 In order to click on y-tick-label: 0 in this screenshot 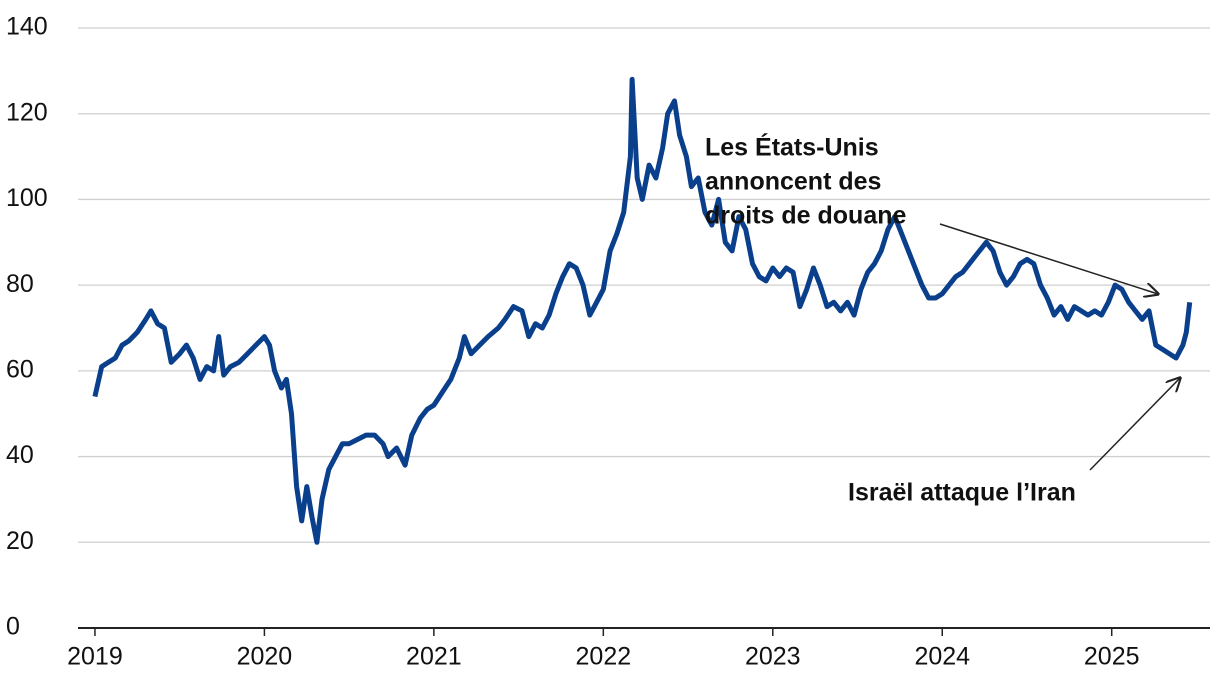, I will do `click(13, 627)`.